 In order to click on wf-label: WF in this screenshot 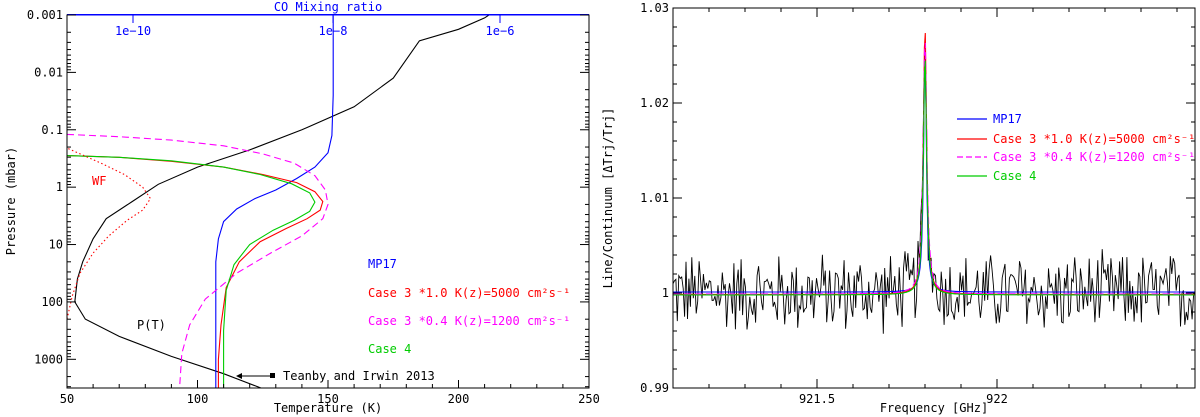, I will do `click(99, 181)`.